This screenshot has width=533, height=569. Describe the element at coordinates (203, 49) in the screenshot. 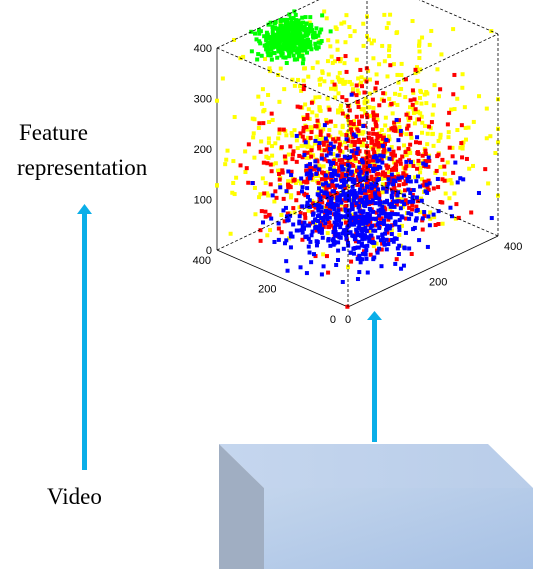

I see `z-tick-label: 400` at that location.